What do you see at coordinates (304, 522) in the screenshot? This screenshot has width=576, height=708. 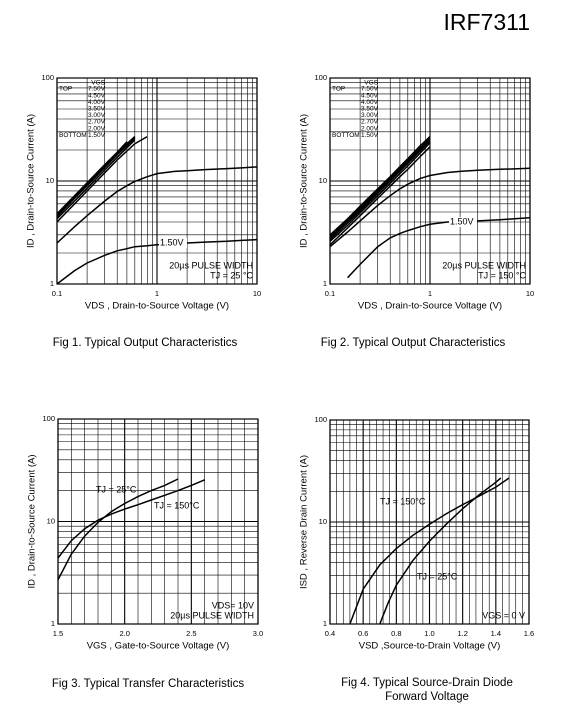 I see `y-axis-label: ISD , Reverse Drain Current (A)` at bounding box center [304, 522].